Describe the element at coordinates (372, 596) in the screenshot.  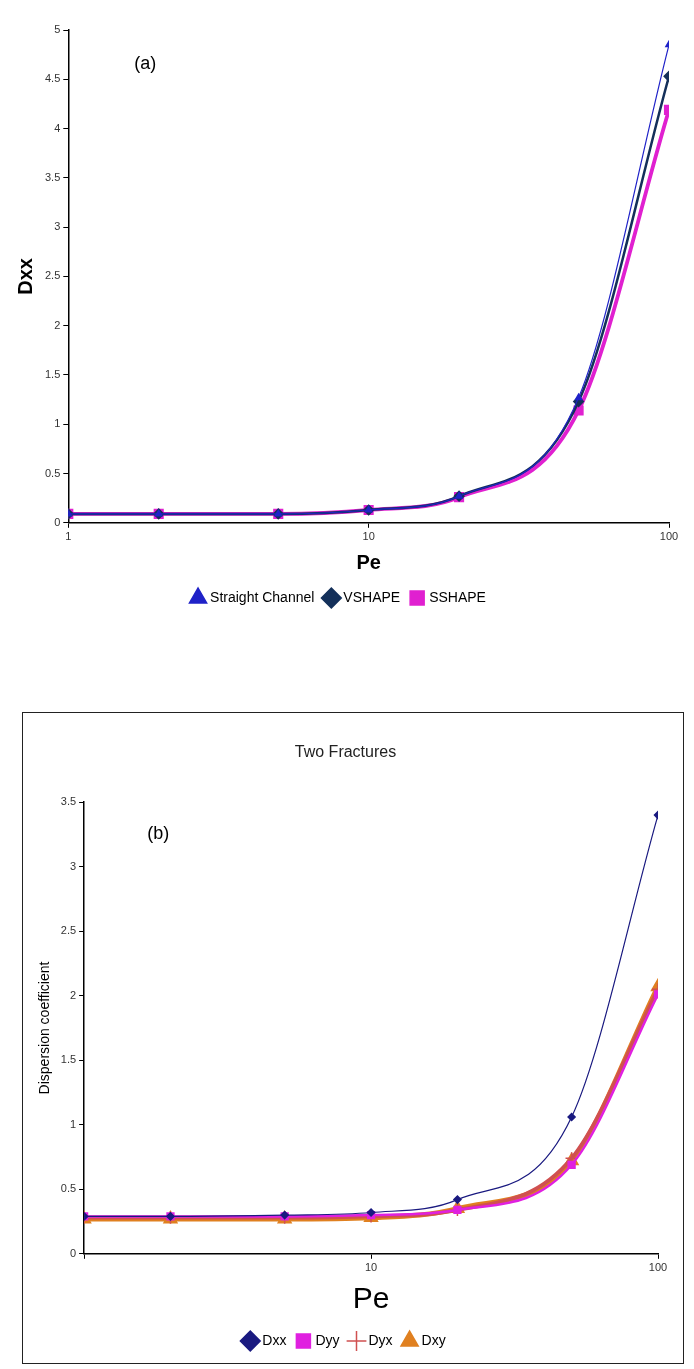
I see `legend-label: VSHAPE` at that location.